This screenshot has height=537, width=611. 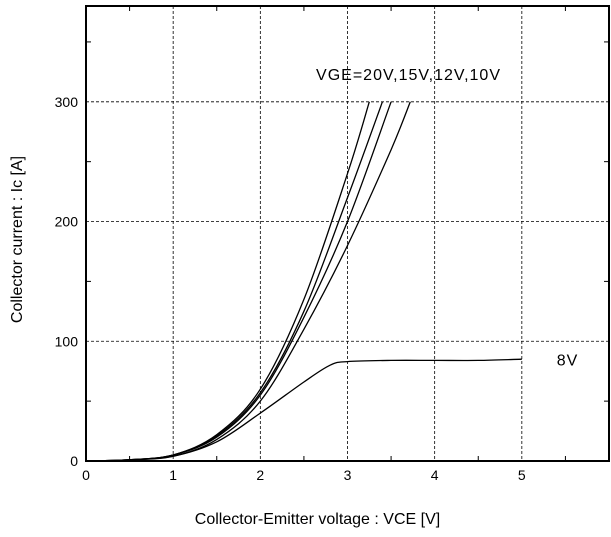 I want to click on x-tick-label: 0, so click(x=86, y=475).